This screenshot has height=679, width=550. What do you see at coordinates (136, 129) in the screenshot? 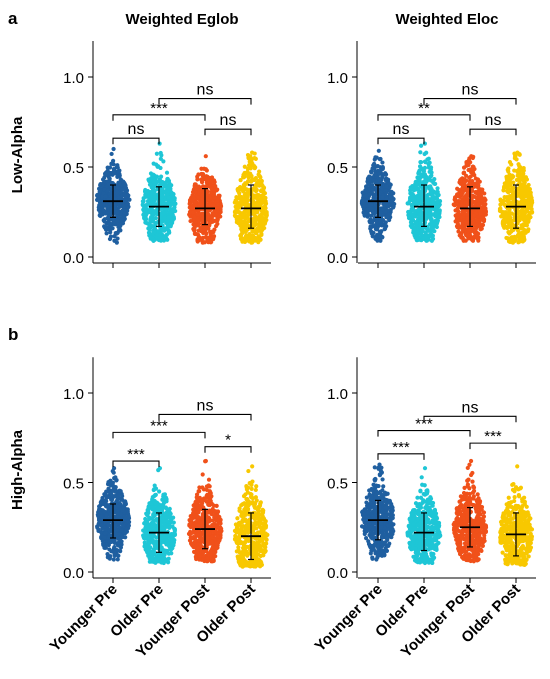
I see `significance-label: ns` at bounding box center [136, 129].